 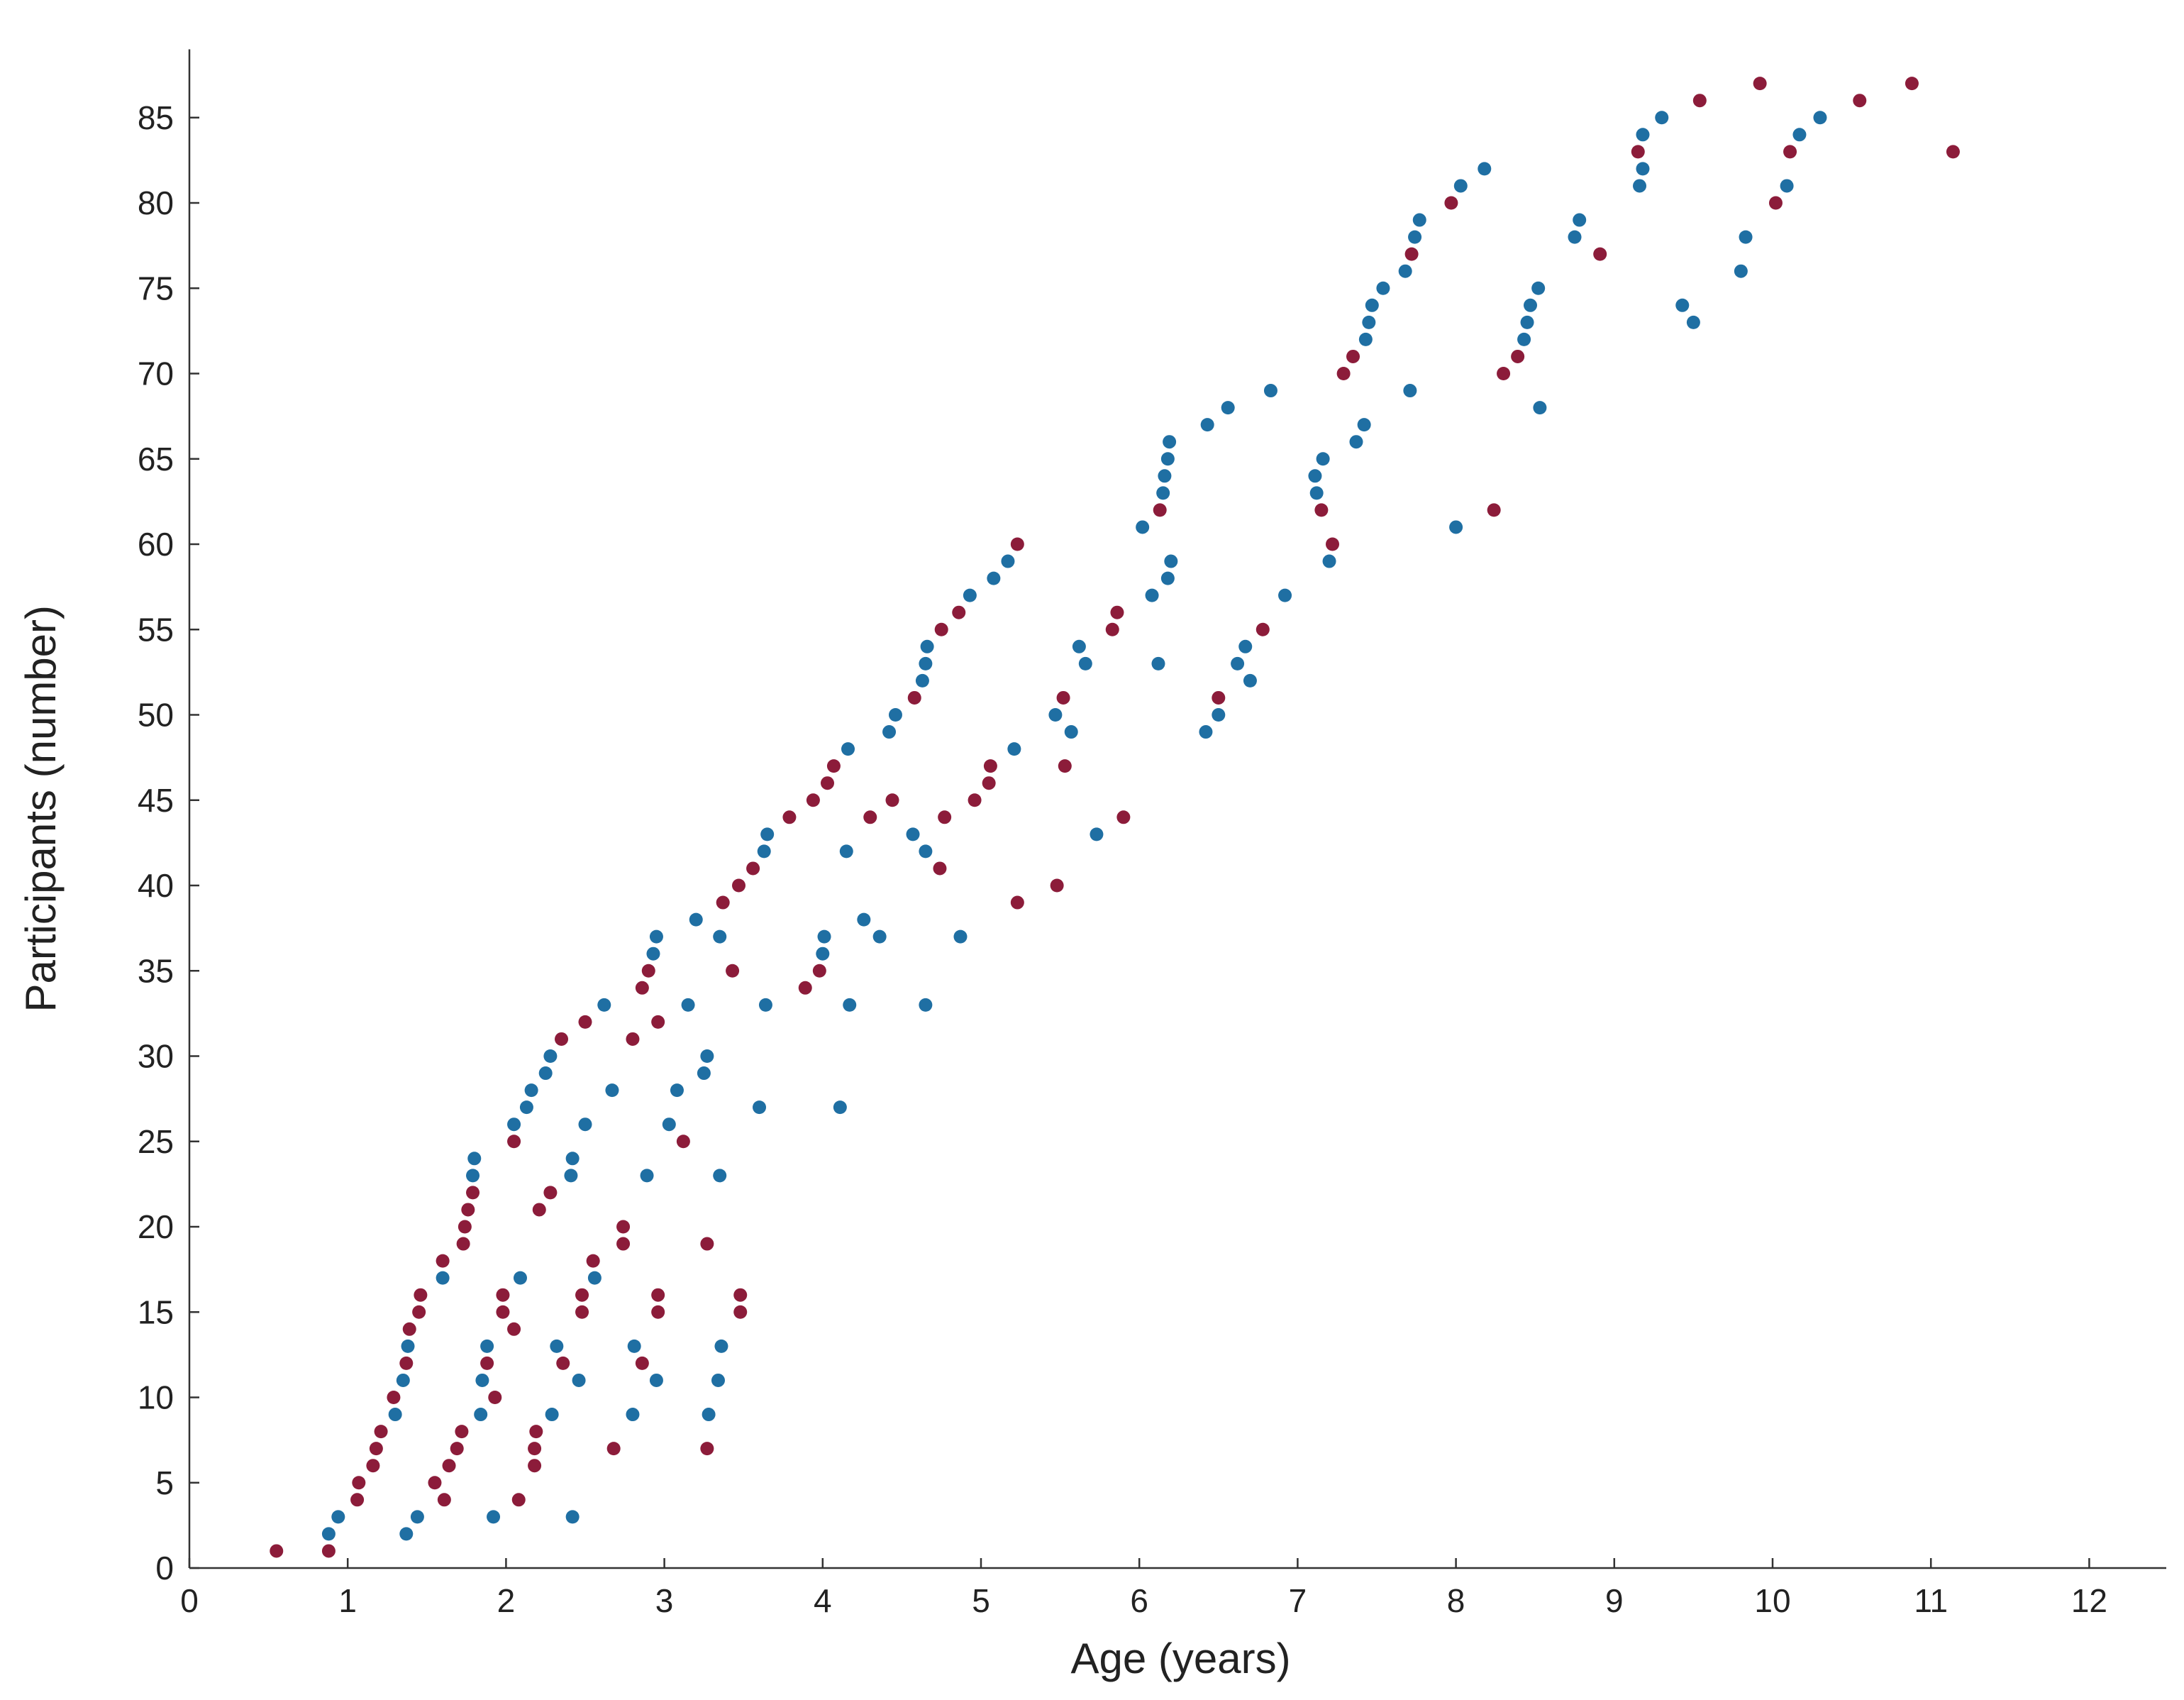 I want to click on y-tick-label: 10, so click(x=156, y=1398).